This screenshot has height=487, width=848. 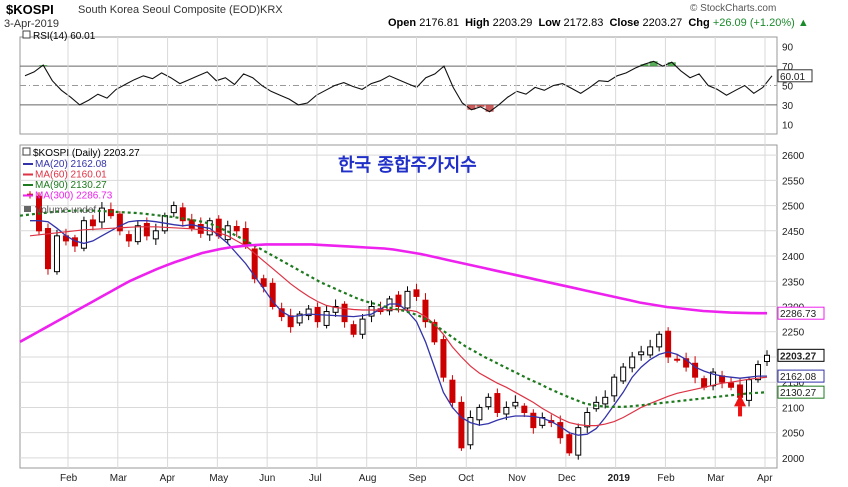 What do you see at coordinates (466, 478) in the screenshot?
I see `x-tick-label: Oct` at bounding box center [466, 478].